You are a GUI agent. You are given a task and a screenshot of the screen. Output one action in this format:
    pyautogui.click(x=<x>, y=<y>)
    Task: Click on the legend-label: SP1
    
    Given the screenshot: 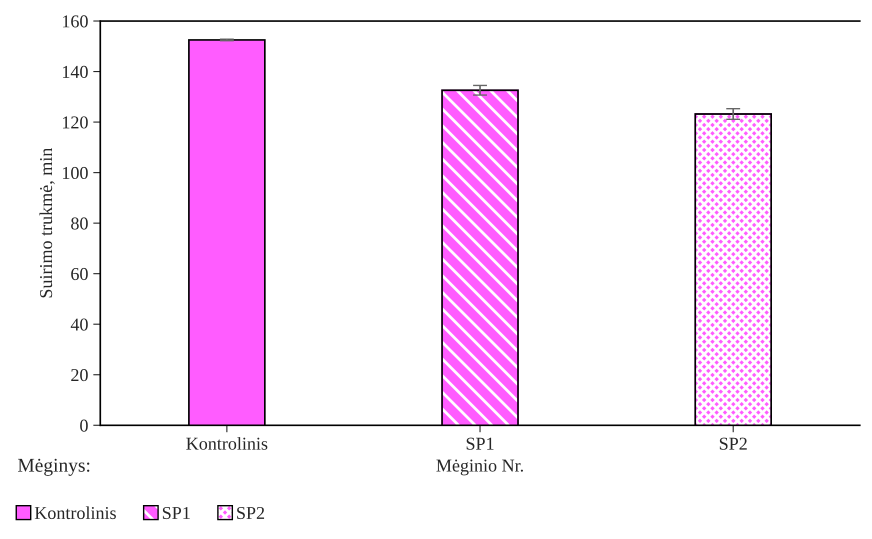 What is the action you would take?
    pyautogui.click(x=176, y=513)
    